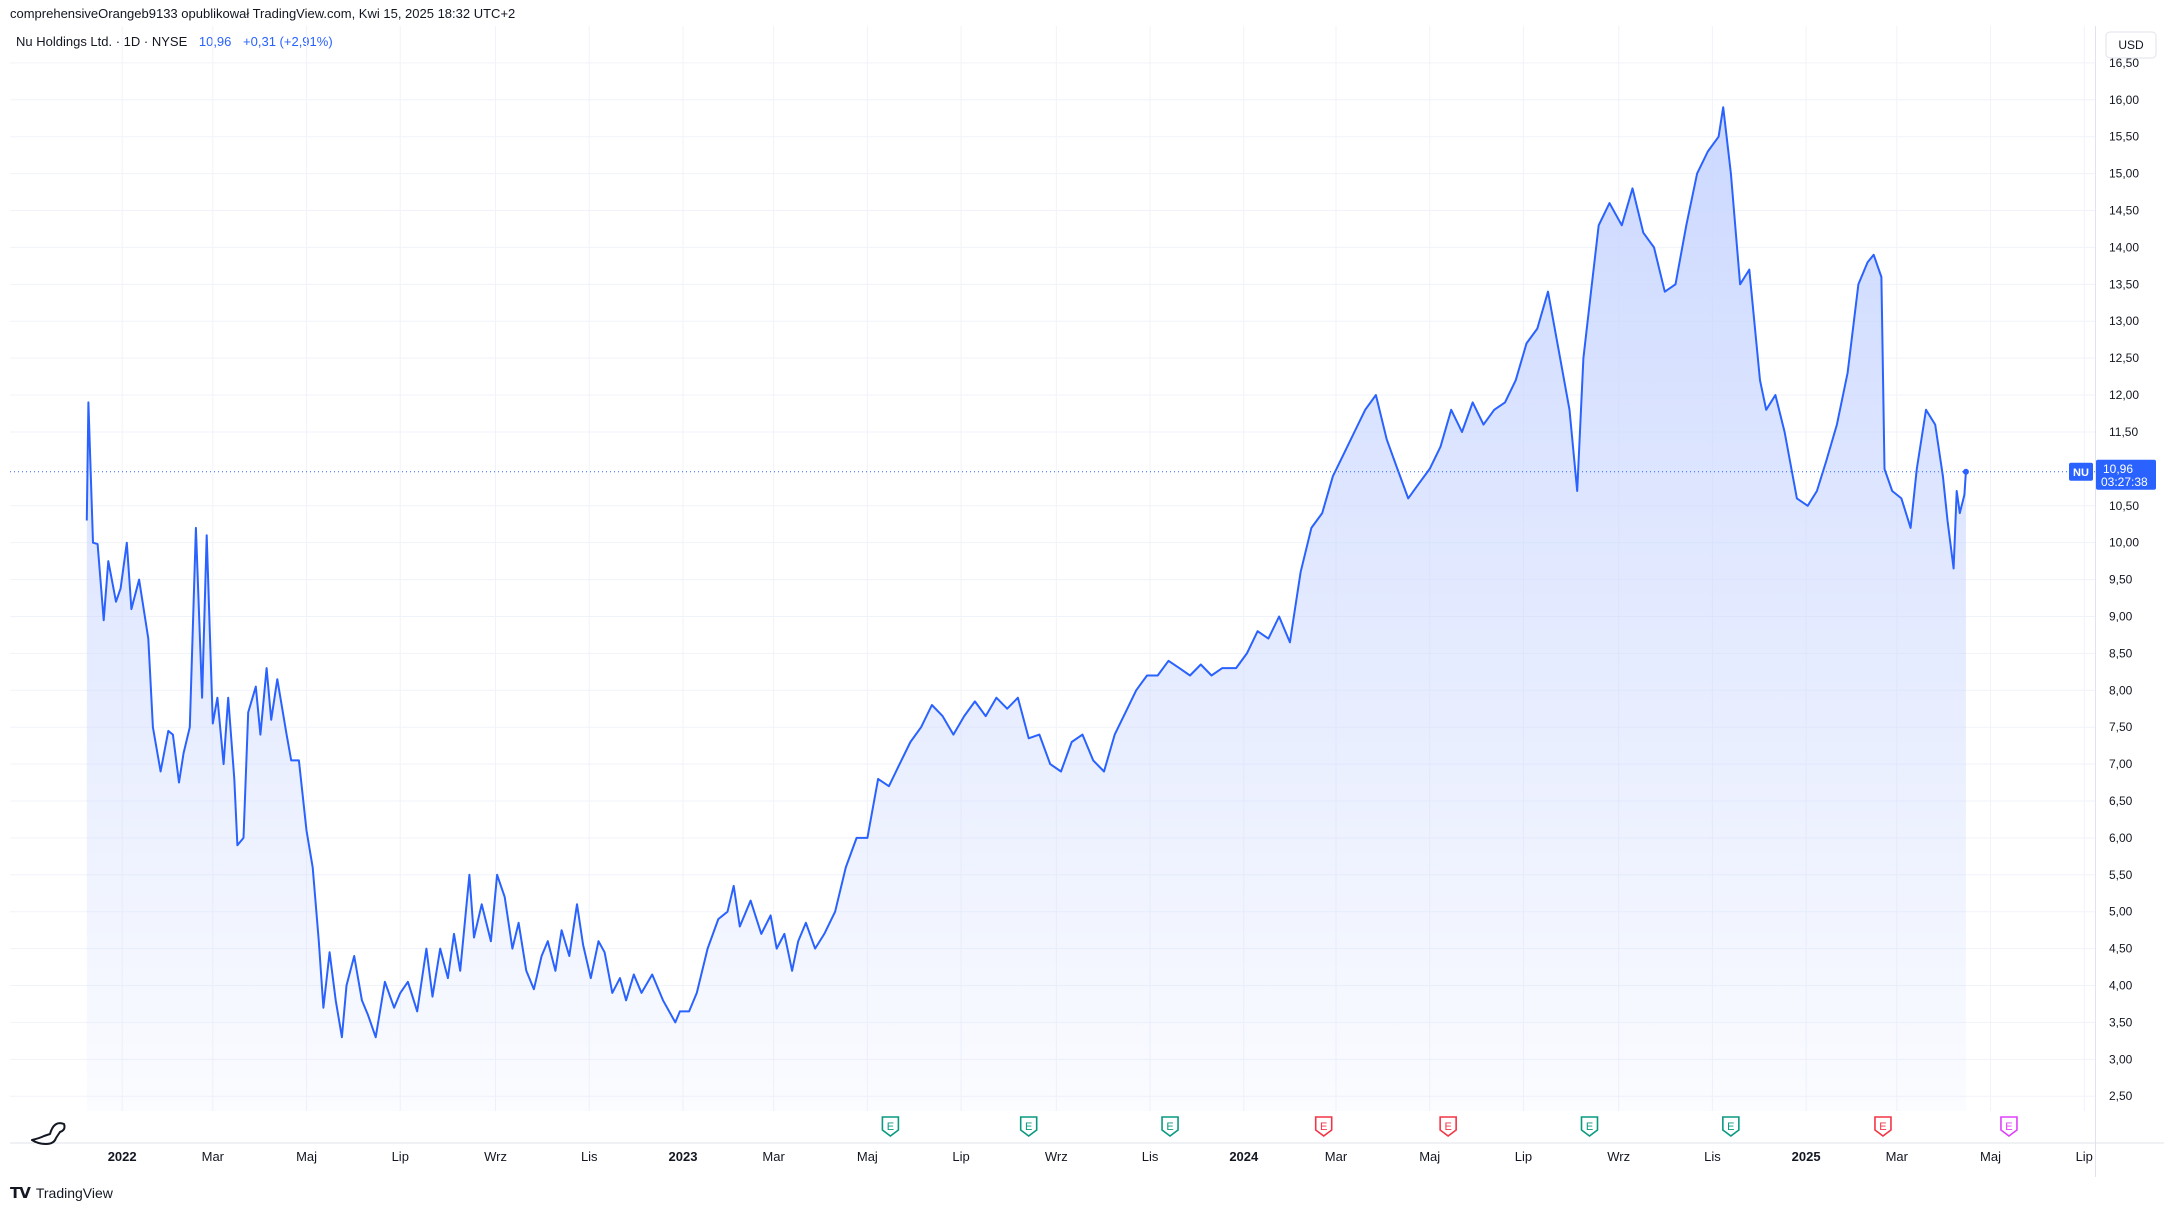  I want to click on y-tick-label: 15,00, so click(2124, 174).